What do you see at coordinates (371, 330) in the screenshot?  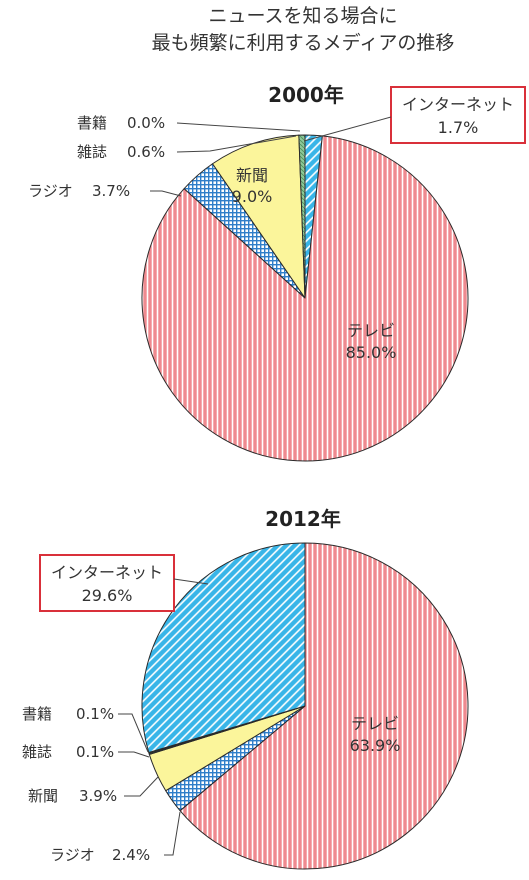 I see `label-2000-tv-name: テレビ` at bounding box center [371, 330].